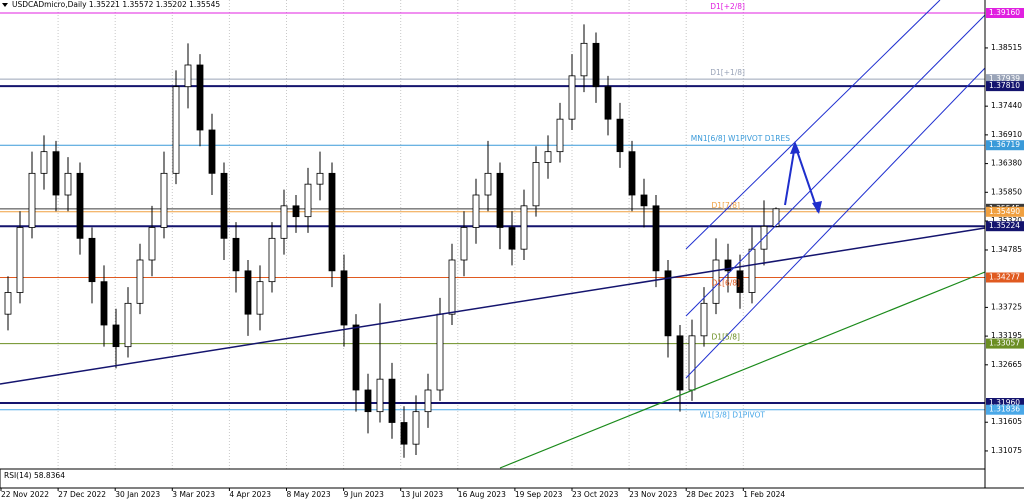  Describe the element at coordinates (595, 494) in the screenshot. I see `x-tick-label: 23 Oct 2023` at that location.